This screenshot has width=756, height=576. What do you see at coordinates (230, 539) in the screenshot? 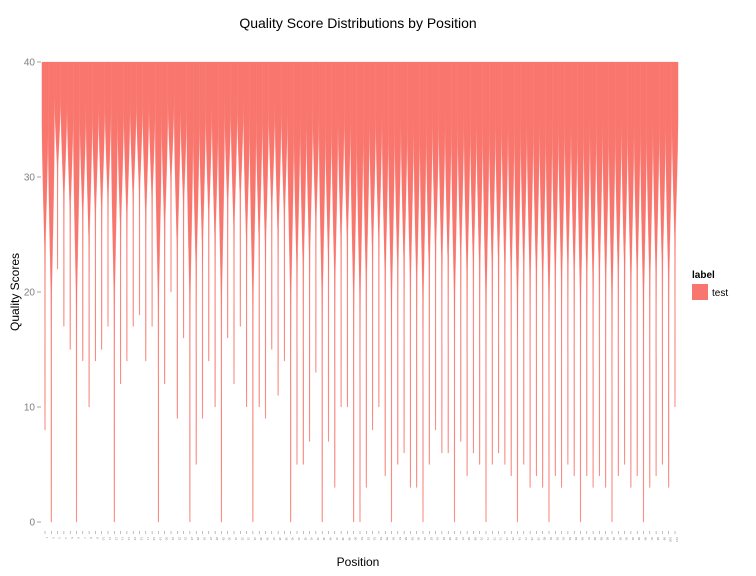
I see `x-tick-label: 30` at bounding box center [230, 539].